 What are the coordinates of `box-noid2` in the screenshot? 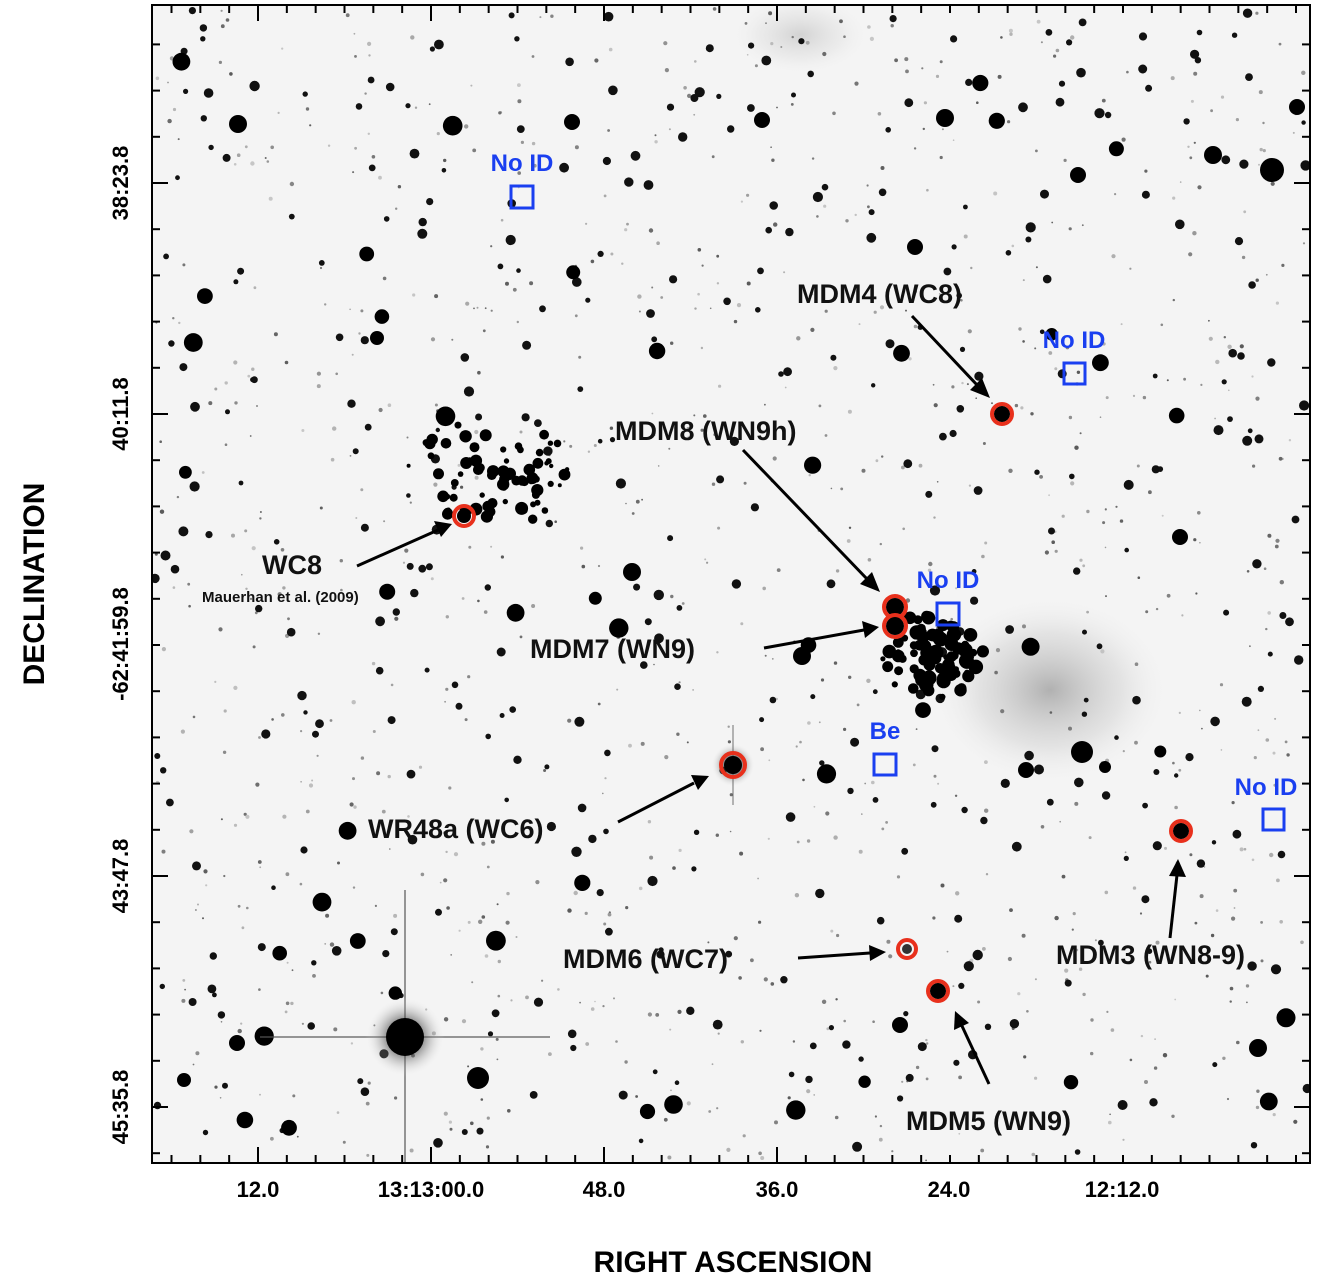 It's located at (1074, 373).